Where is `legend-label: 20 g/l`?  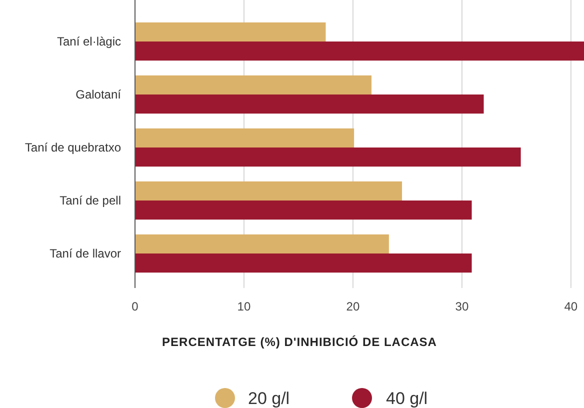 legend-label: 20 g/l is located at coordinates (269, 398).